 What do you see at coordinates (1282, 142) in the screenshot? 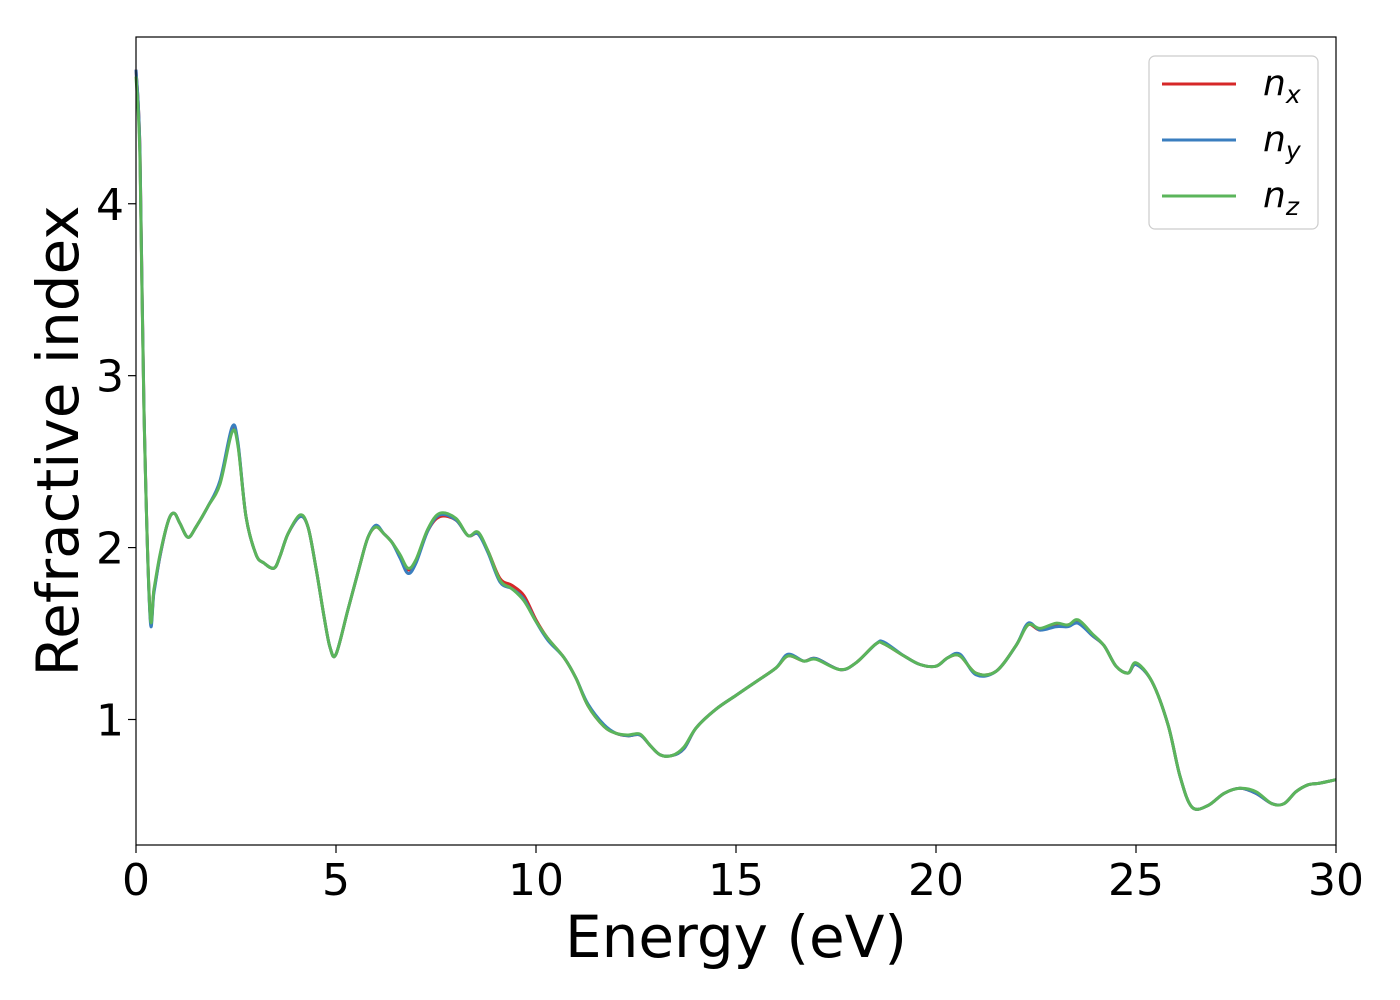
I see `legend-label-ny: ny` at bounding box center [1282, 142].